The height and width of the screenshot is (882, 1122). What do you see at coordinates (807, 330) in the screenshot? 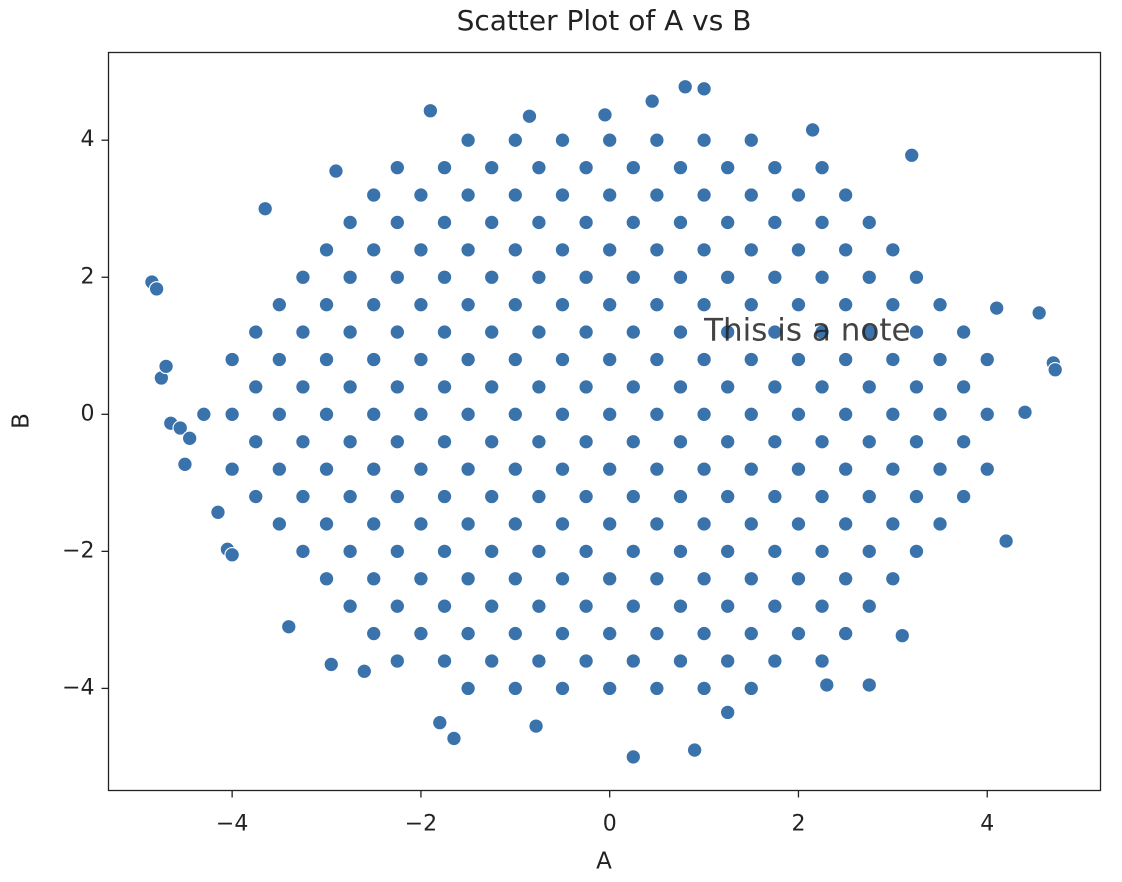
I see `annotation: This is a note` at bounding box center [807, 330].